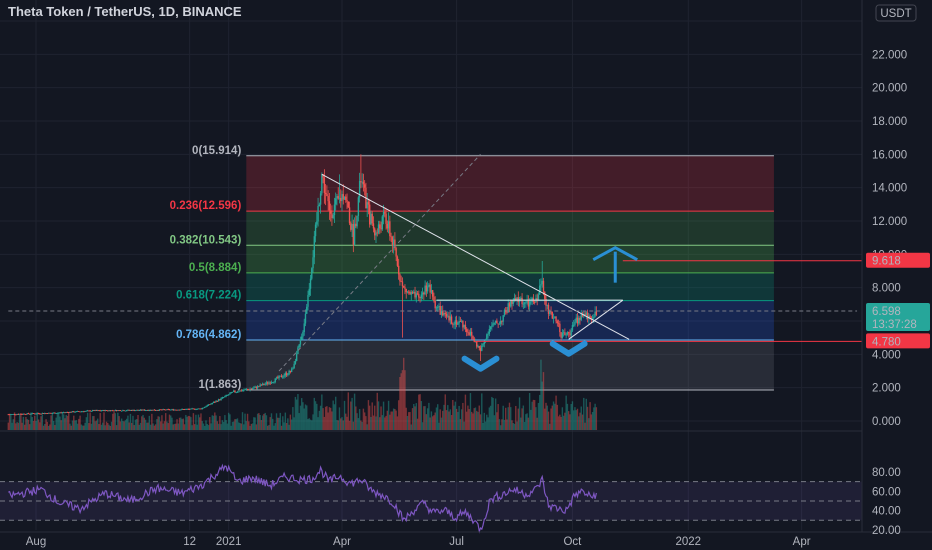  What do you see at coordinates (302, 393) in the screenshot?
I see `volume-bars` at bounding box center [302, 393].